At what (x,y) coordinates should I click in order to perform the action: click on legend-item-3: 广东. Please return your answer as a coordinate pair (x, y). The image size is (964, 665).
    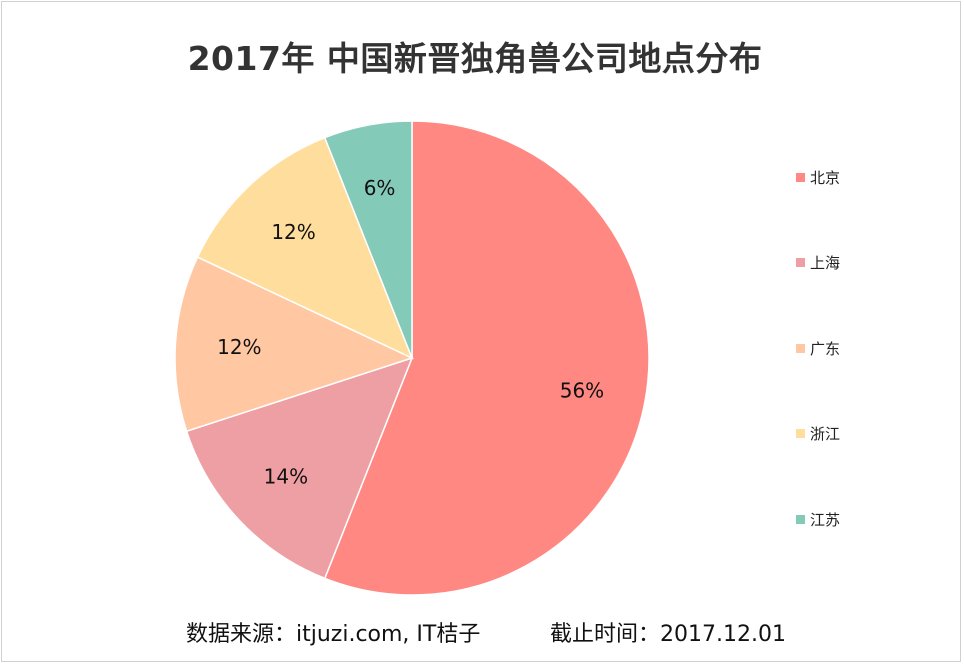
    Looking at the image, I should click on (818, 348).